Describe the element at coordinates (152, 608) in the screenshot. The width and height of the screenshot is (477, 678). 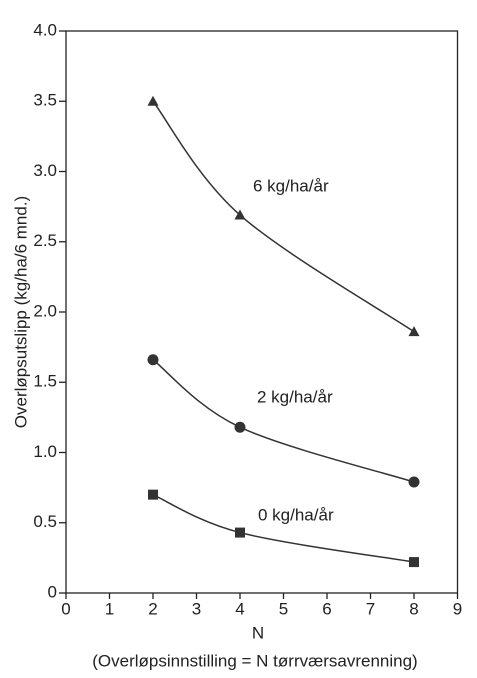
I see `x-tick-label: 2` at that location.